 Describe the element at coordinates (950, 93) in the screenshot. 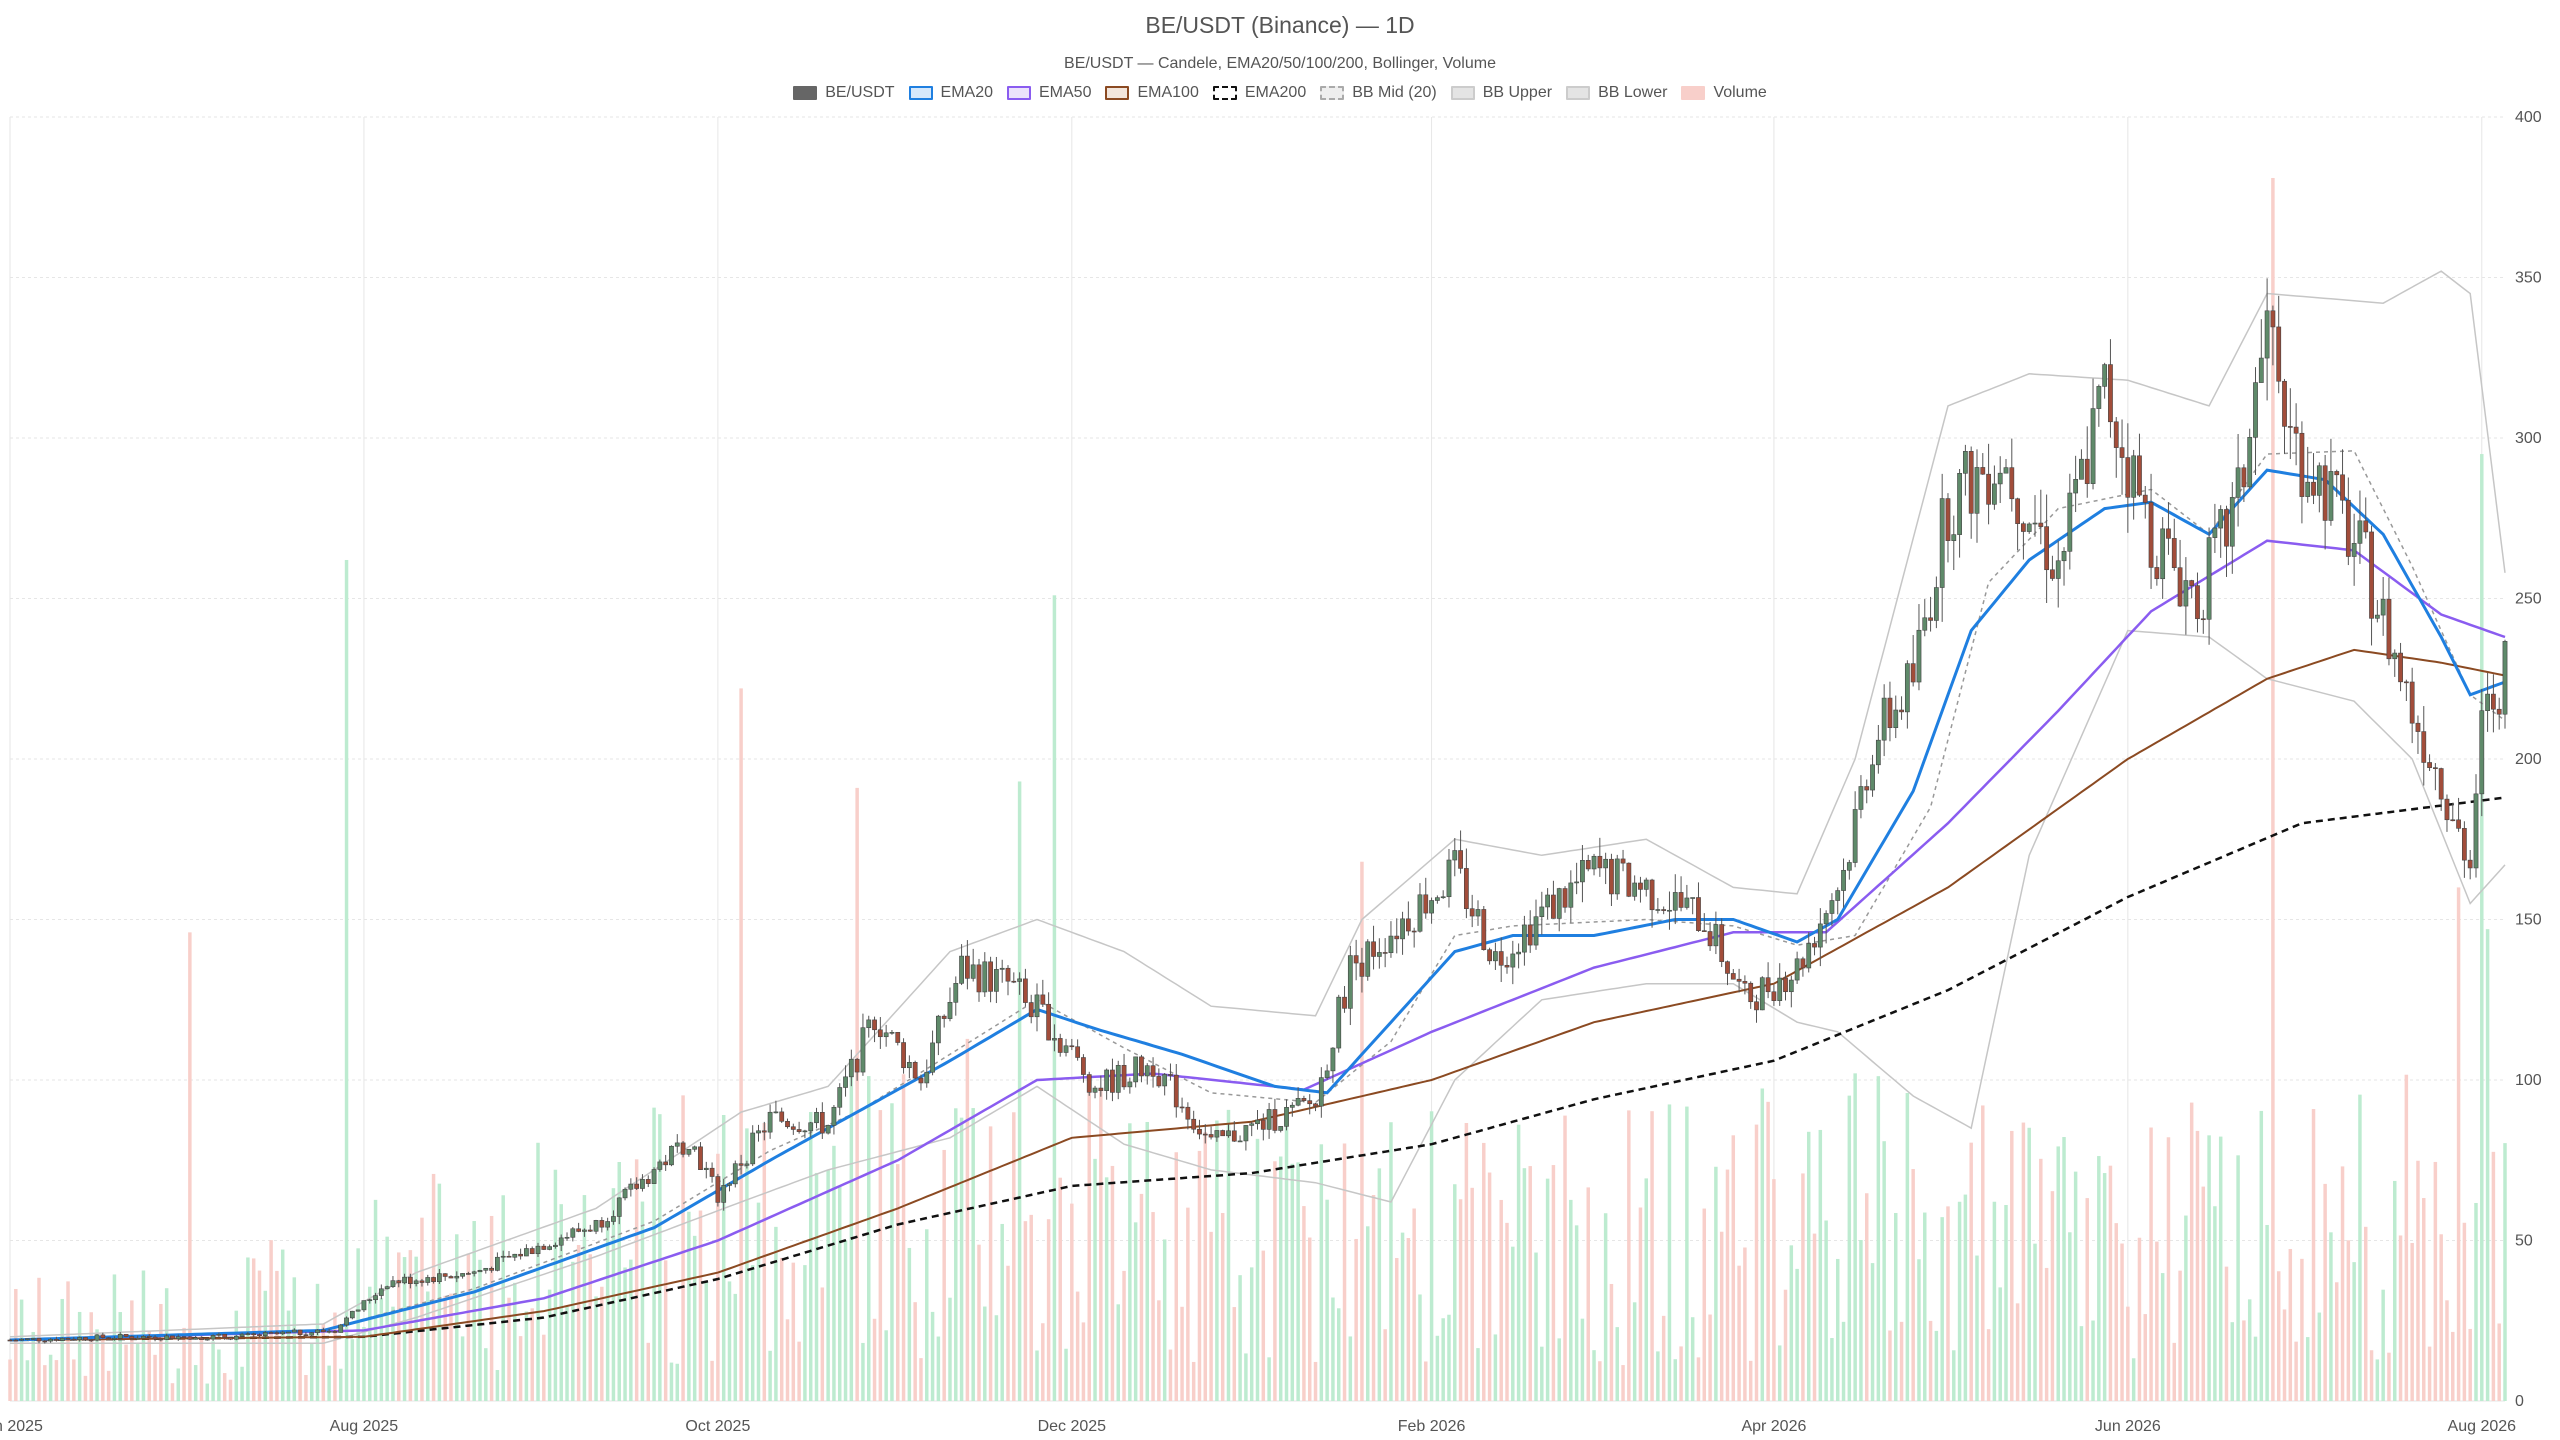

I see `legend-item: EMA20` at that location.